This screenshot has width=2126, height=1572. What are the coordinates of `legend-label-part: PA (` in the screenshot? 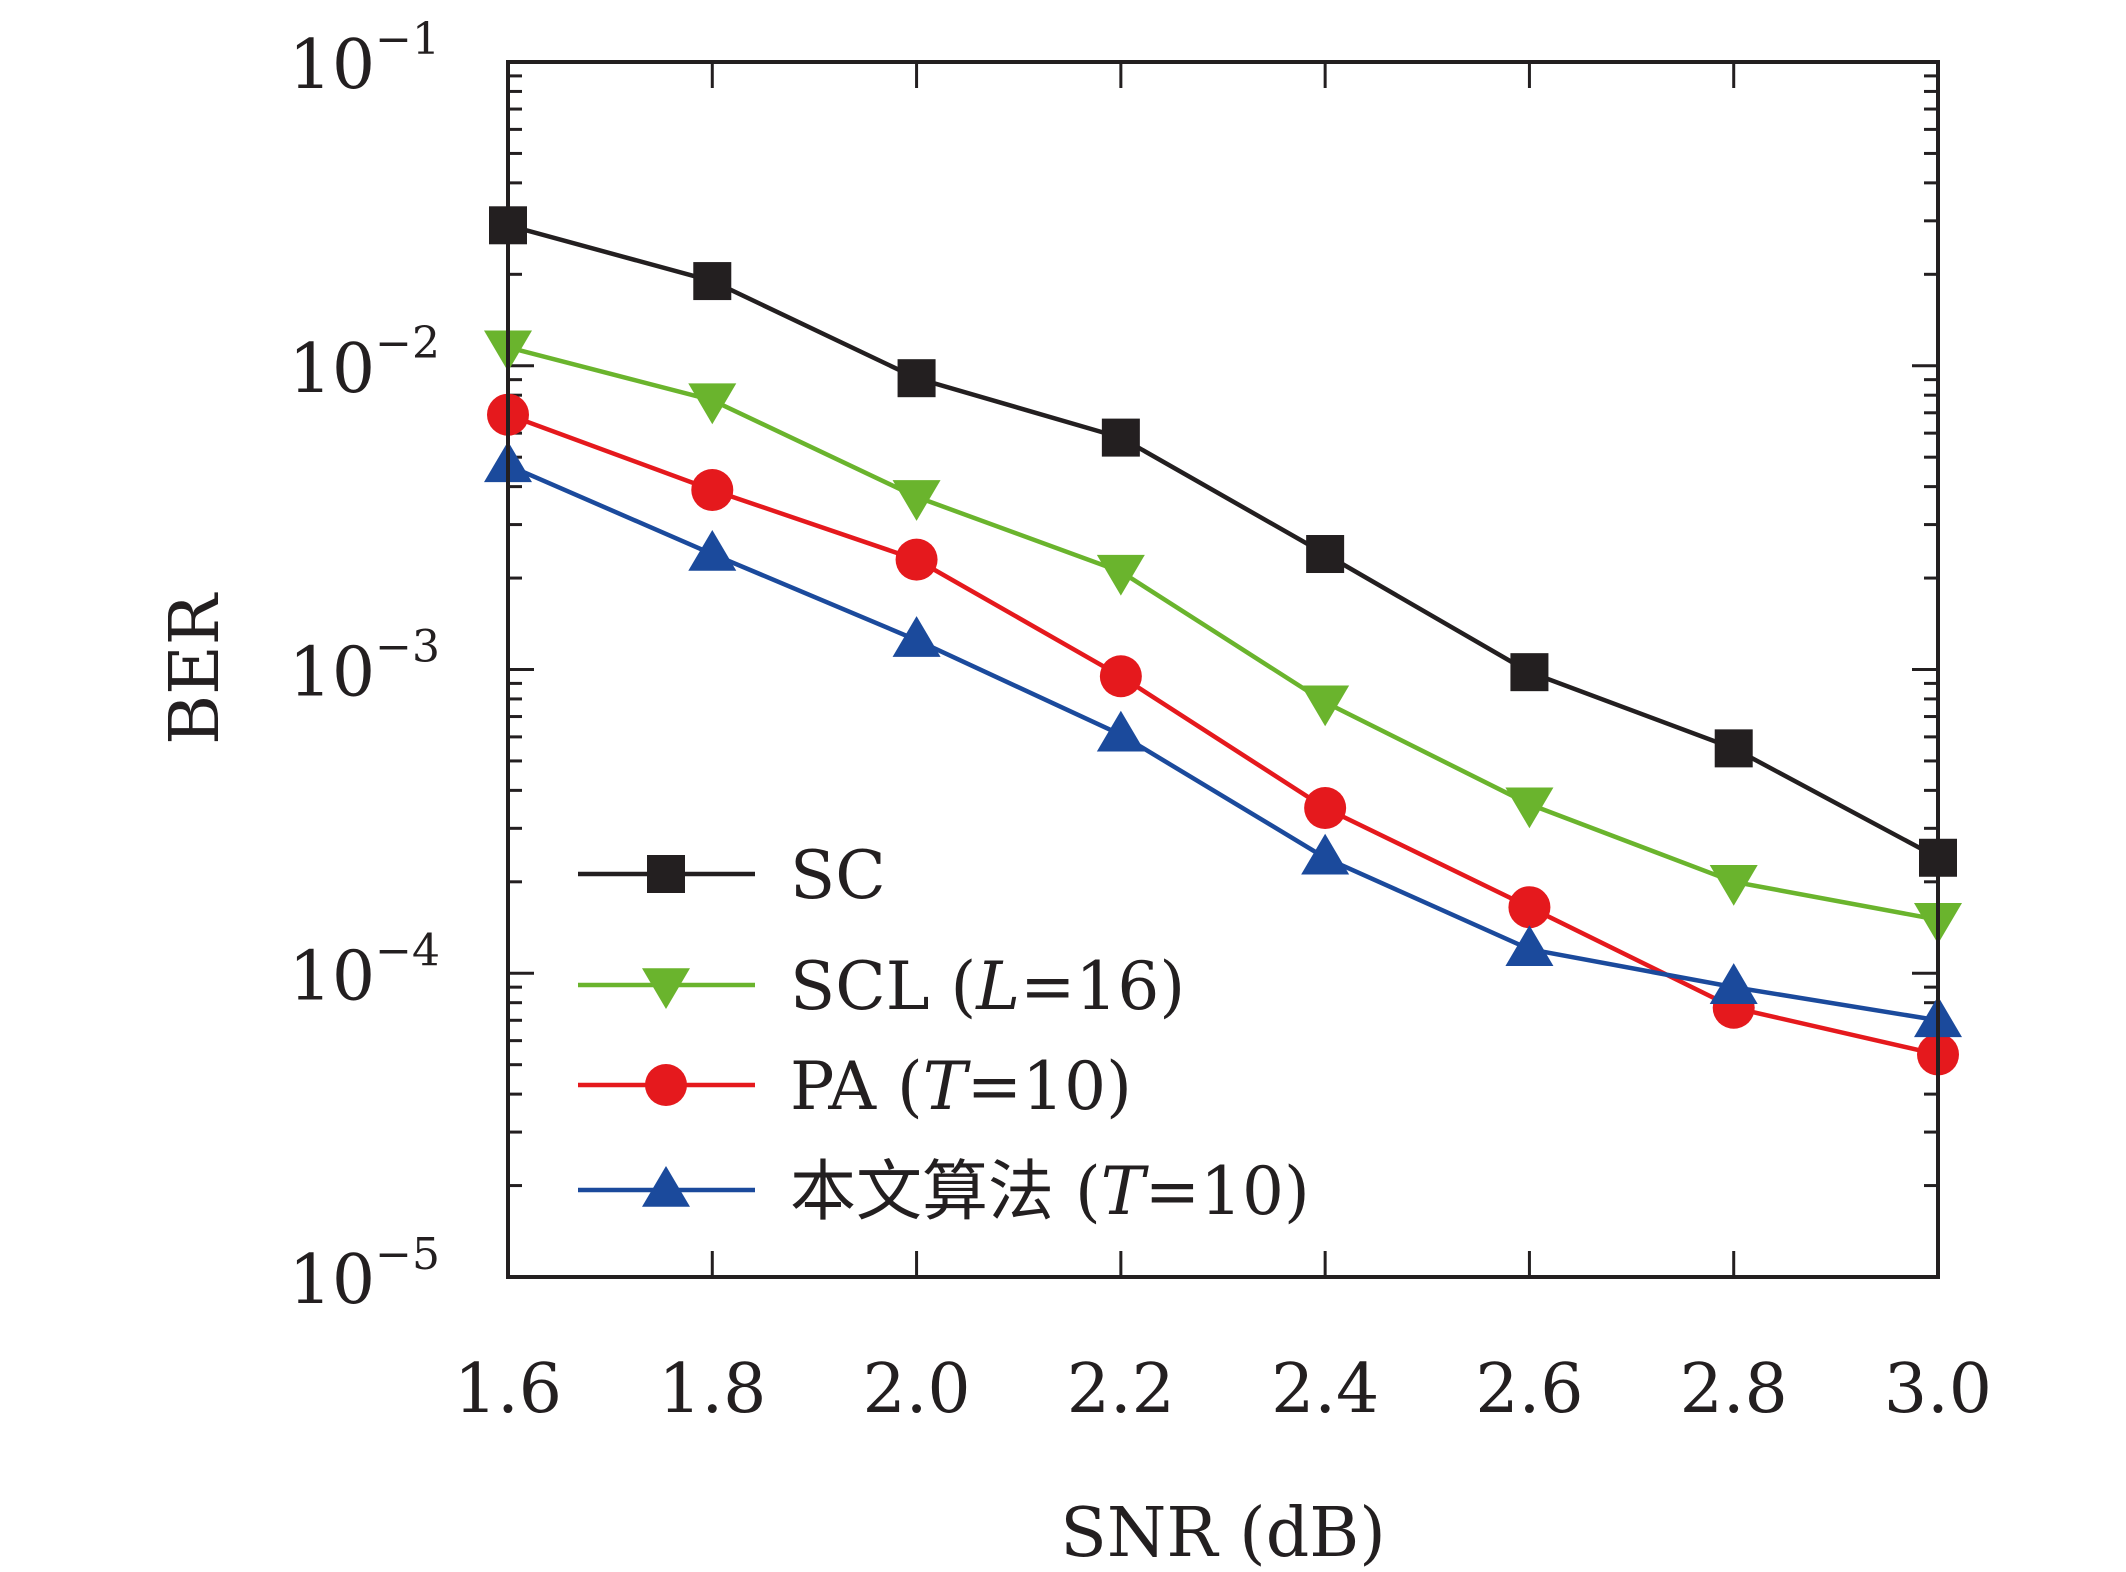 It's located at (856, 1086).